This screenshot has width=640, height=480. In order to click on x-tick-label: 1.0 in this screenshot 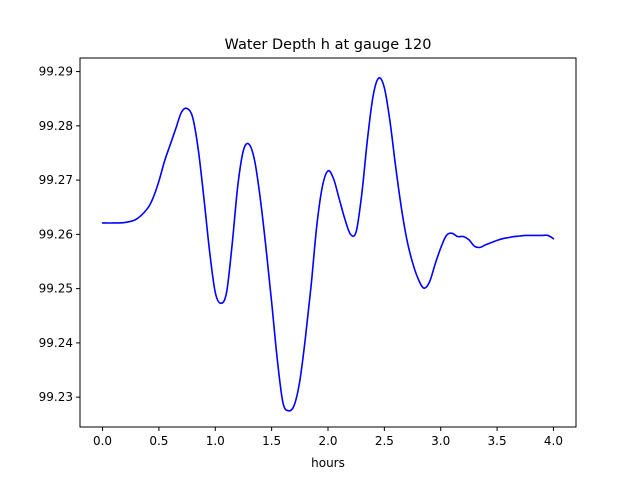, I will do `click(215, 441)`.